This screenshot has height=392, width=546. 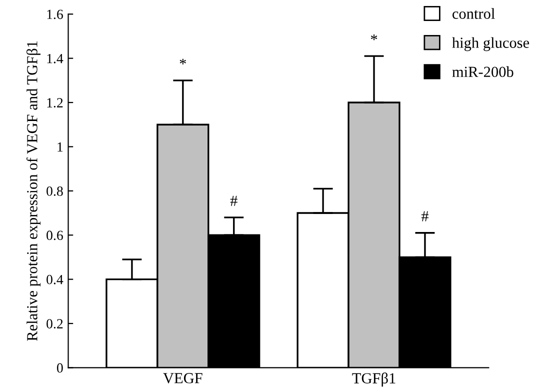 I want to click on legend-label: high glucose, so click(x=491, y=44).